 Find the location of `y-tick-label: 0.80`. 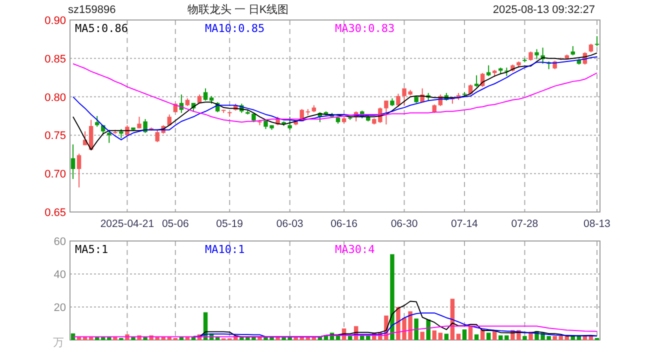

y-tick-label: 0.80 is located at coordinates (55, 98).